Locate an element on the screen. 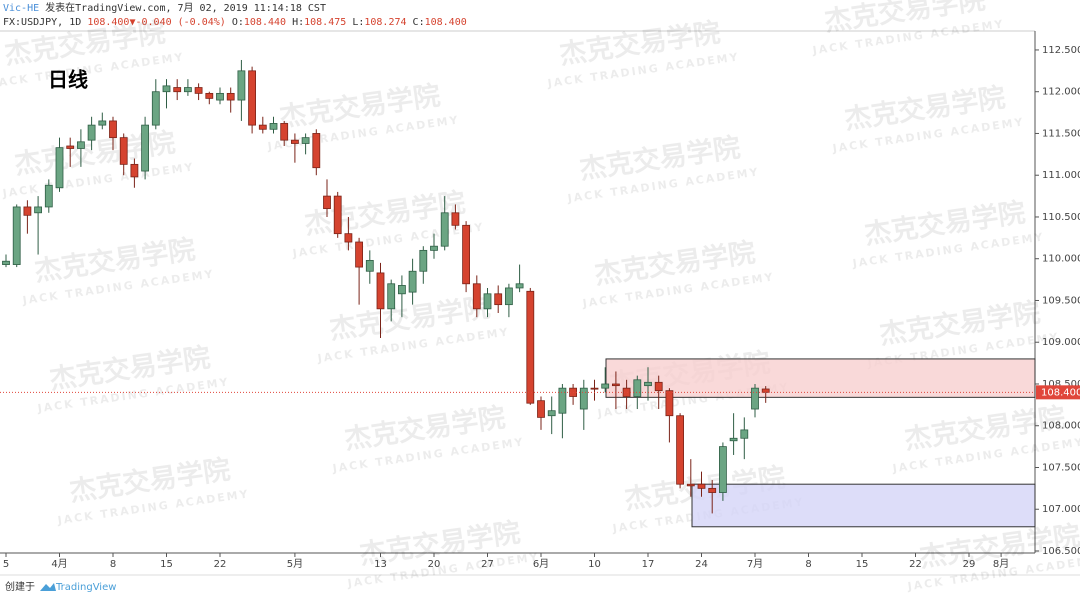  overlay-label: 日线 is located at coordinates (68, 80).